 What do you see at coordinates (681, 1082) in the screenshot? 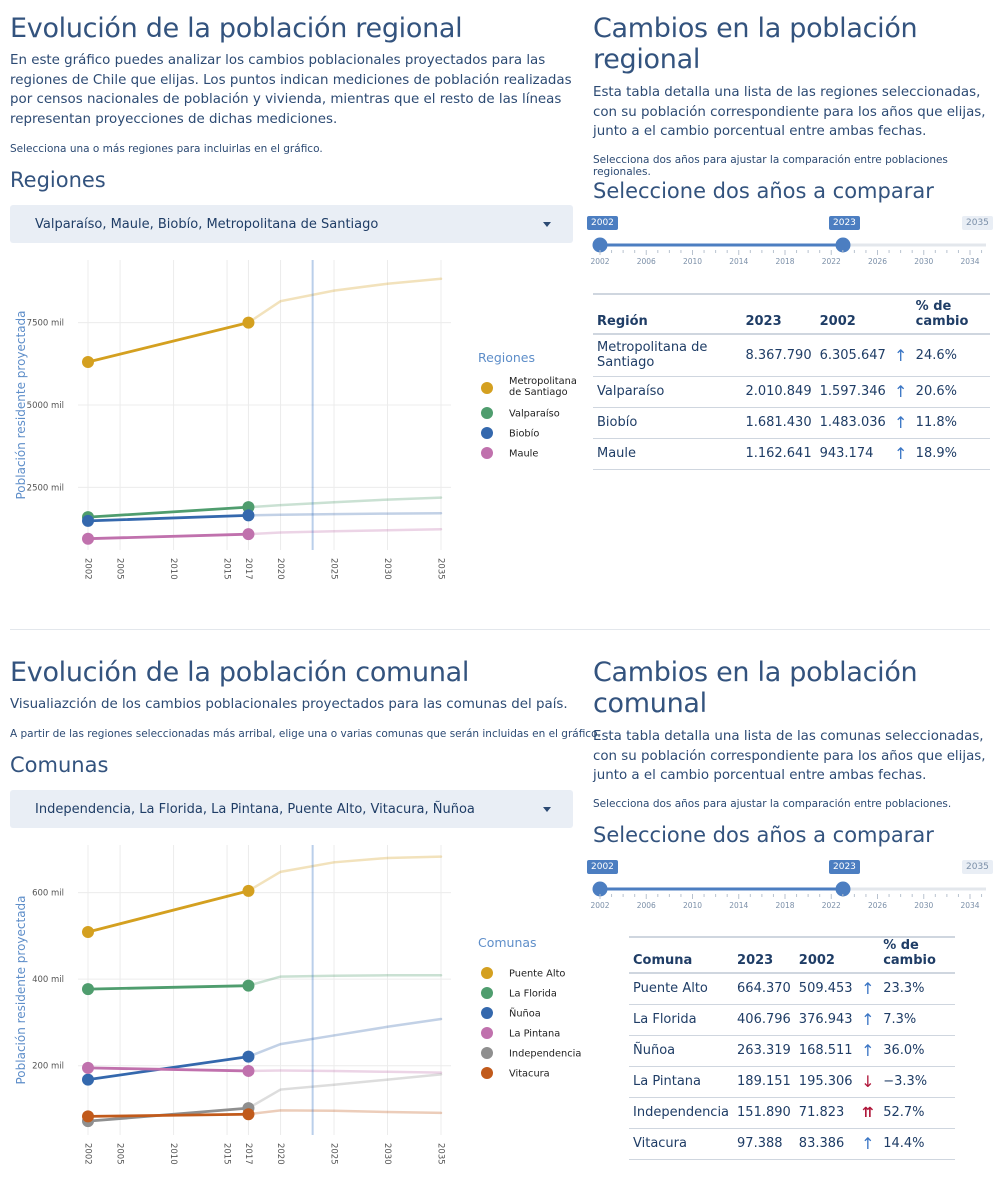
I see `row-name: La Pintana` at bounding box center [681, 1082].